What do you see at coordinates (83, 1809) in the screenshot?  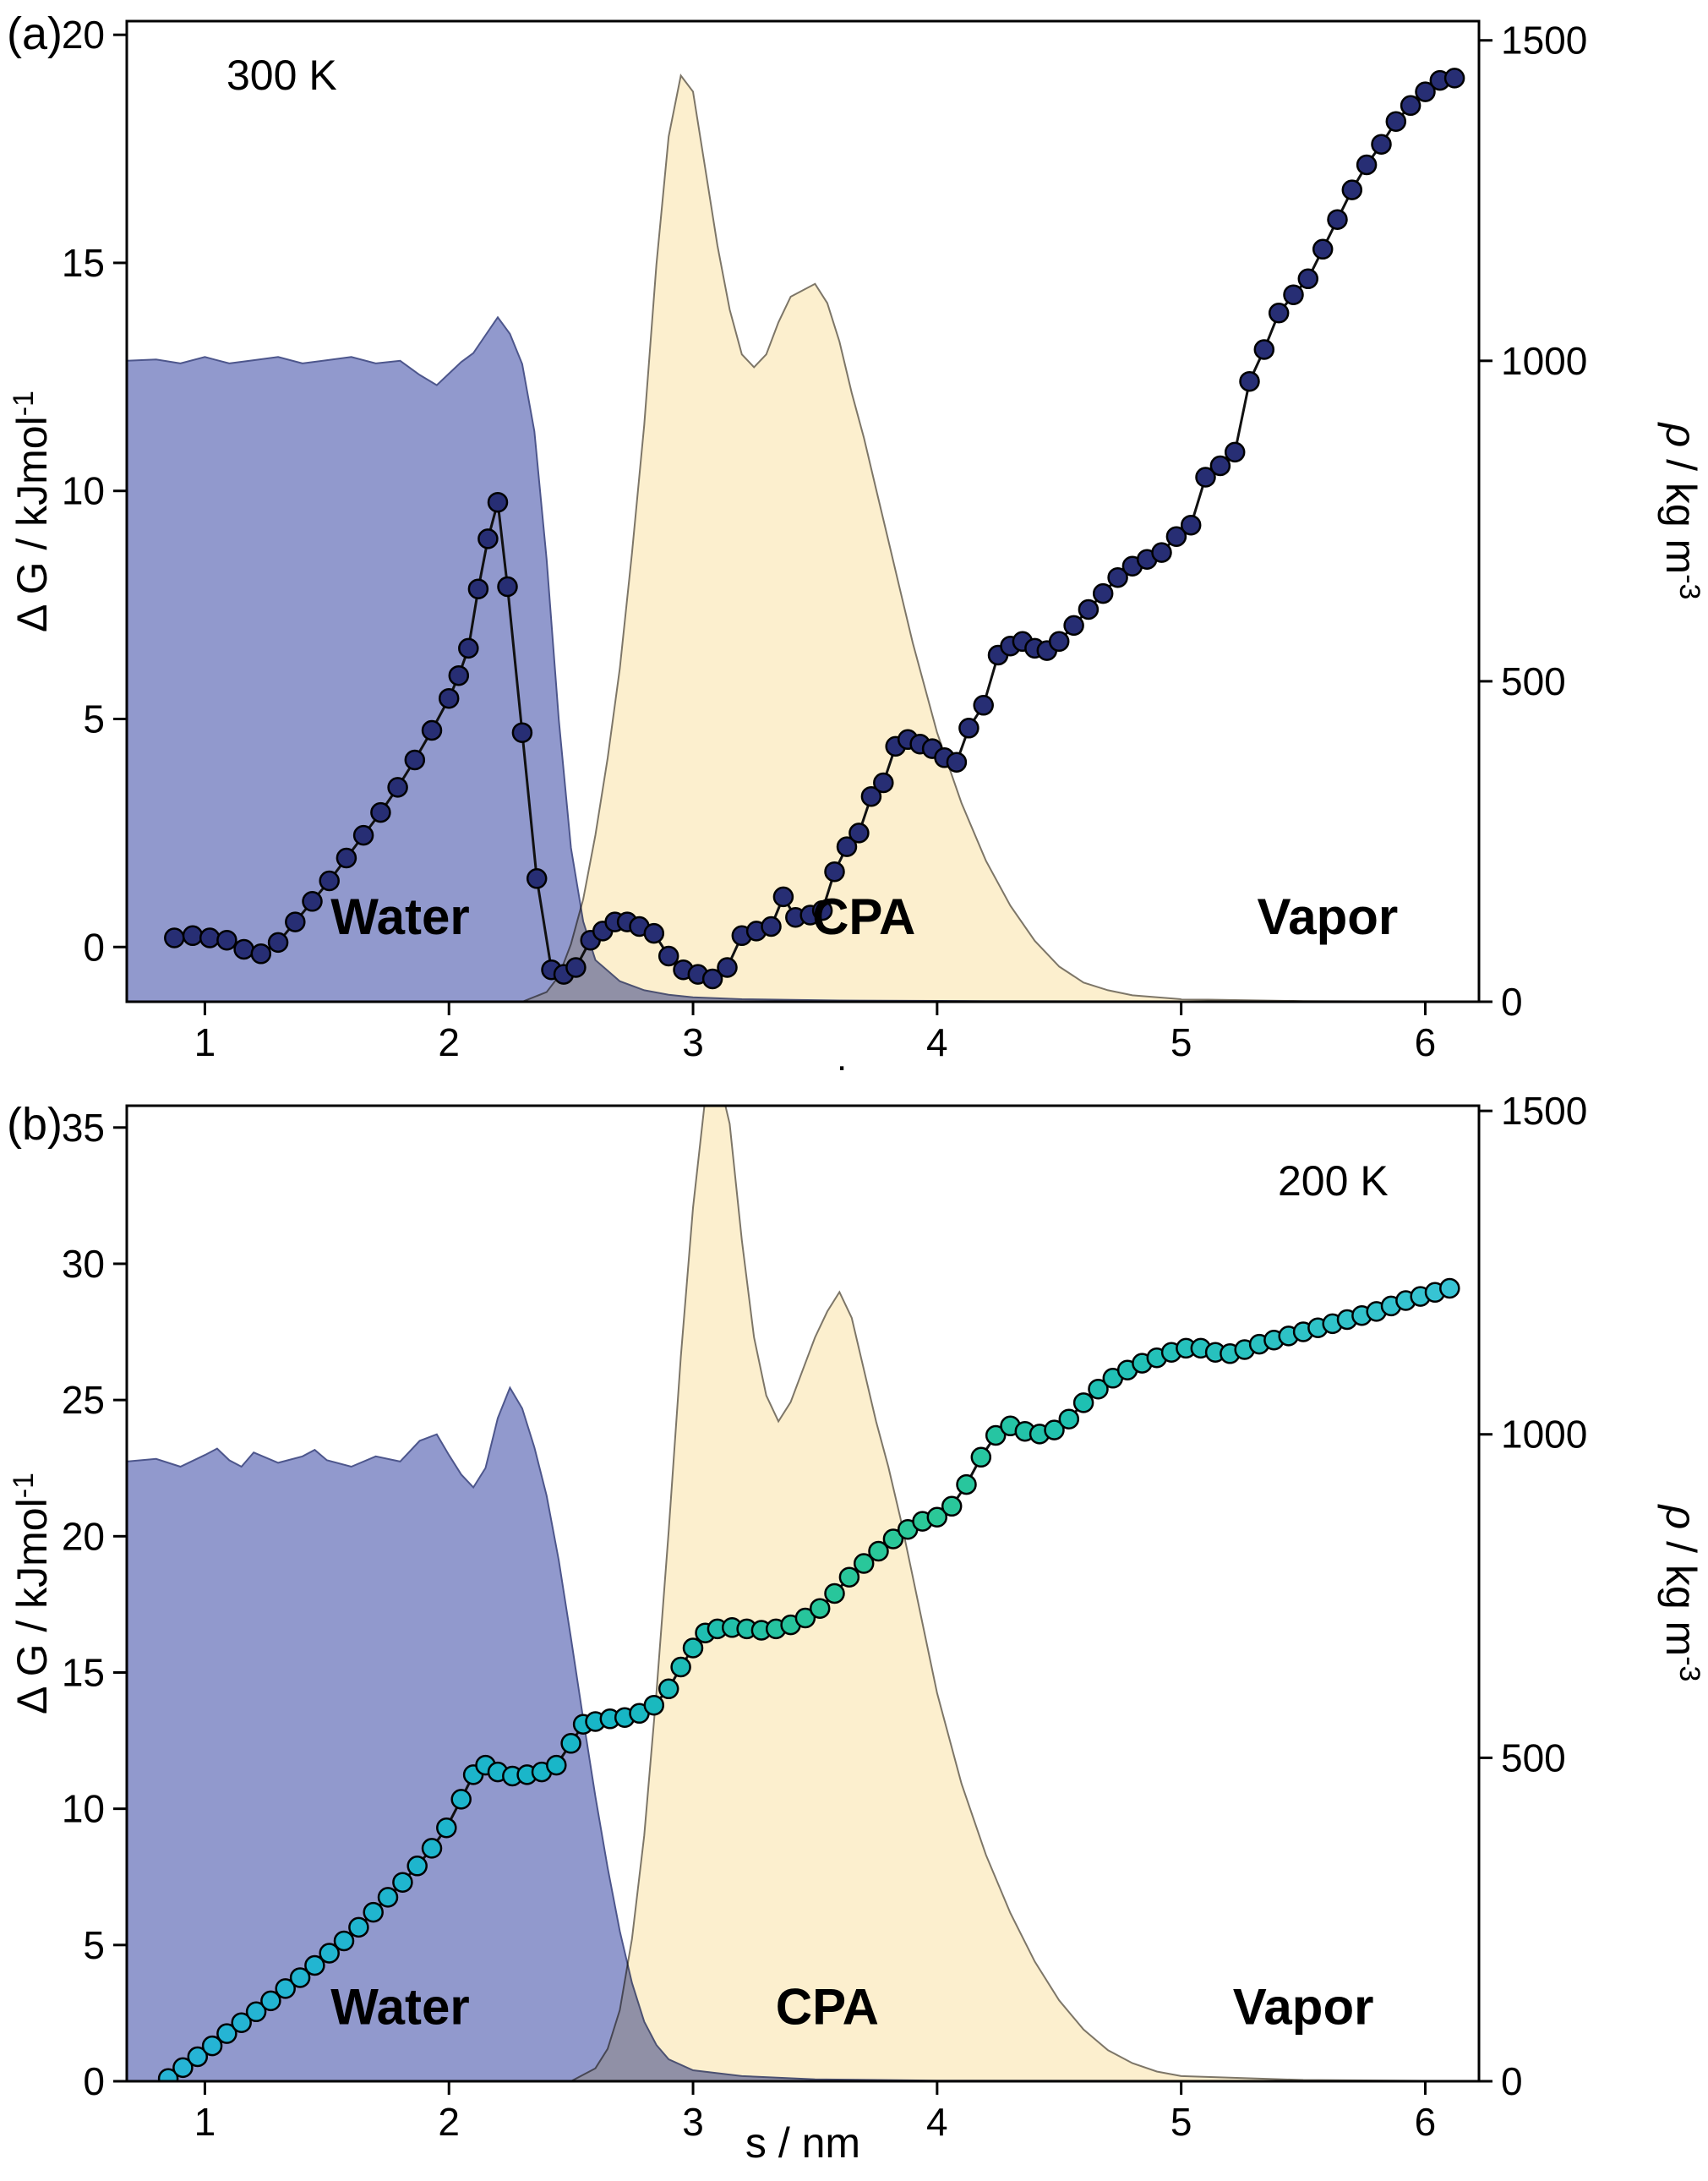 I see `y-left-tick-label: 10` at bounding box center [83, 1809].